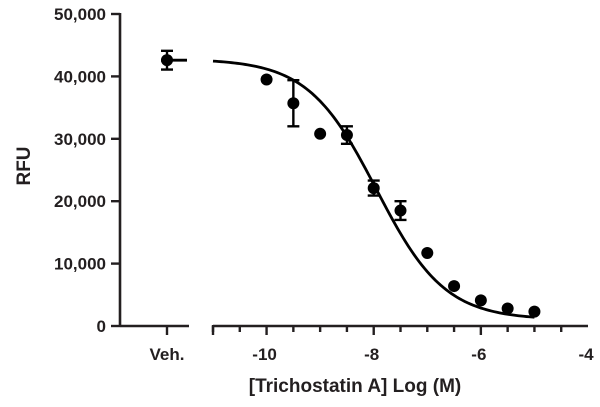 Image resolution: width=600 pixels, height=407 pixels. What do you see at coordinates (167, 60) in the screenshot?
I see `vehicle-data-point` at bounding box center [167, 60].